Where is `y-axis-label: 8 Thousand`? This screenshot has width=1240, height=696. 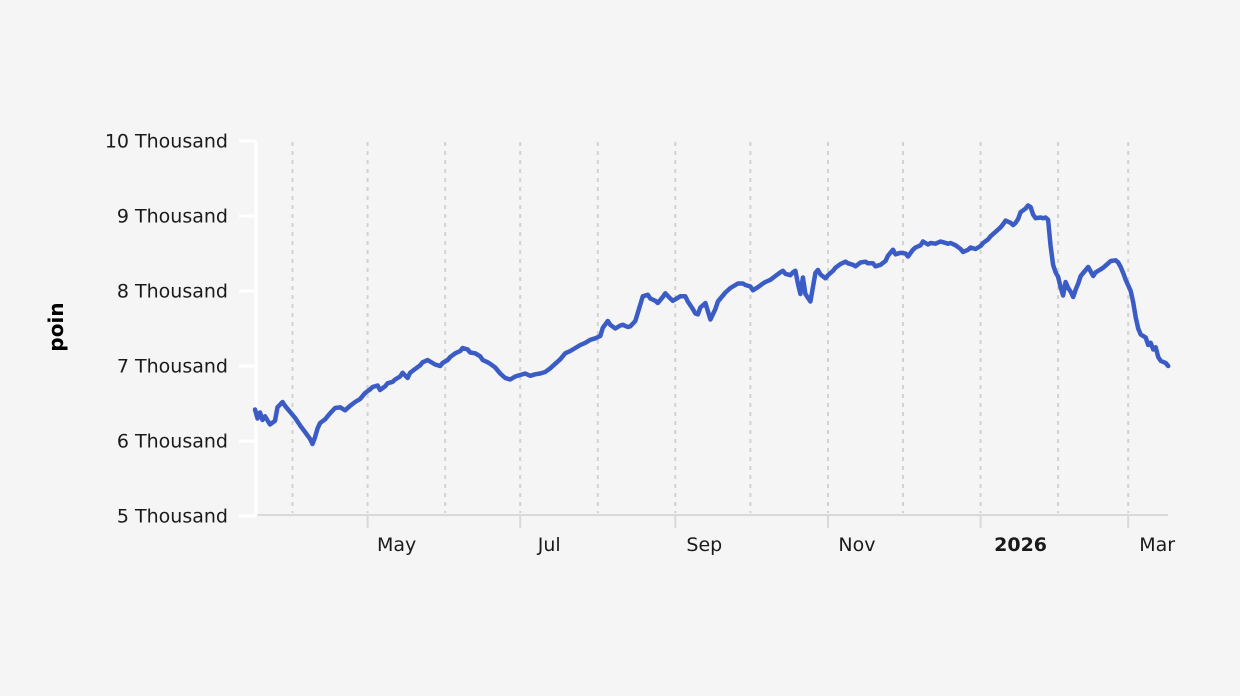
y-axis-label: 8 Thousand is located at coordinates (172, 292).